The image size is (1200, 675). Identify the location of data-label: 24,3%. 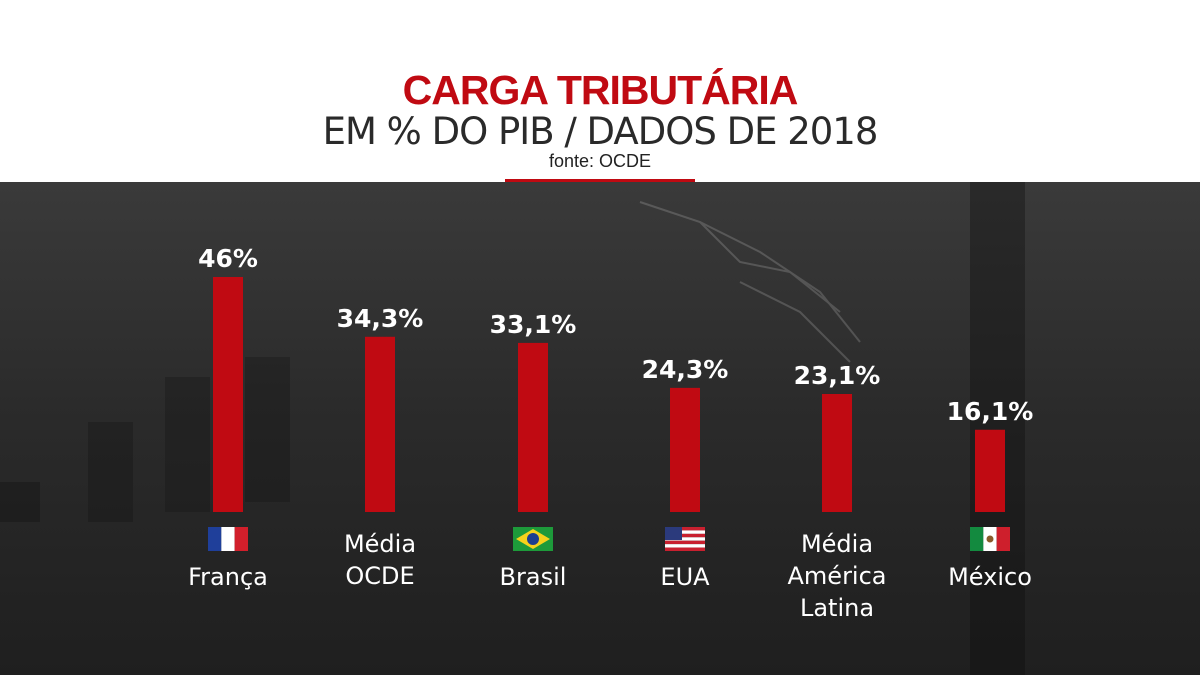
(685, 369).